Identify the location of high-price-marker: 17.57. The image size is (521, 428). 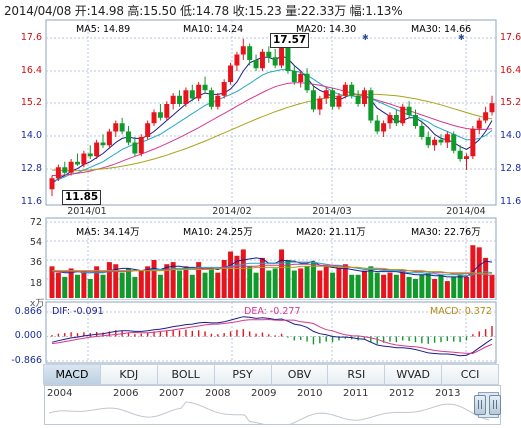
(290, 40).